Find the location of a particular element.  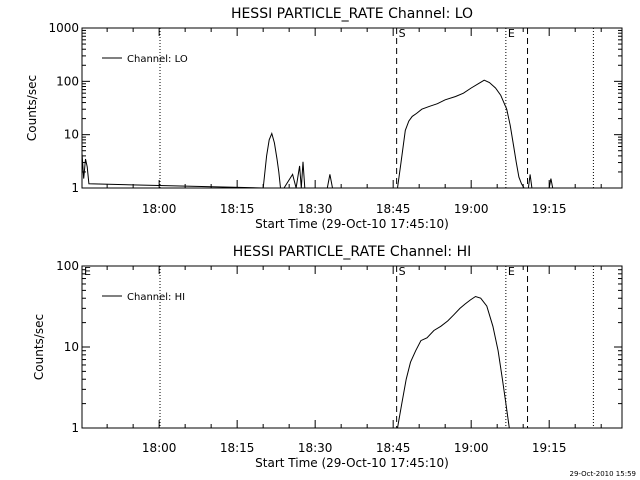

footer-timestamp: 29-Oct-2010 15:59 is located at coordinates (603, 474).